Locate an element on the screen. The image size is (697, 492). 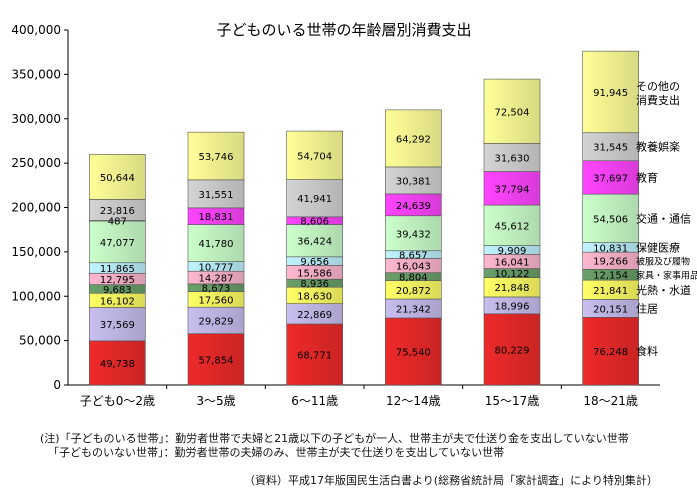
legend-label: 被服及び履物 is located at coordinates (663, 262).